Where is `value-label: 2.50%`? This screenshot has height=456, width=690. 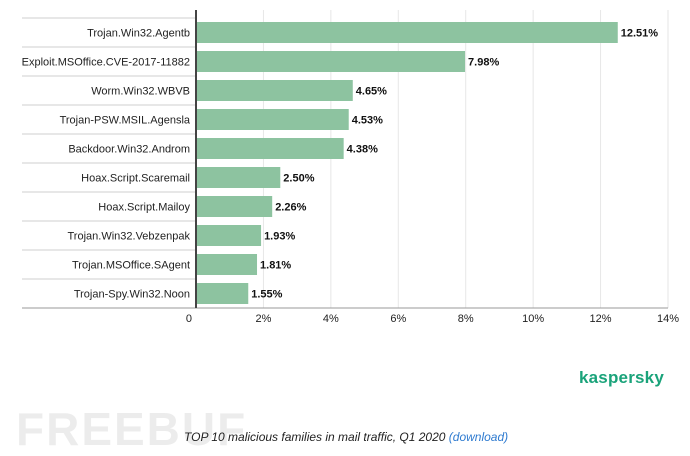 value-label: 2.50% is located at coordinates (298, 179).